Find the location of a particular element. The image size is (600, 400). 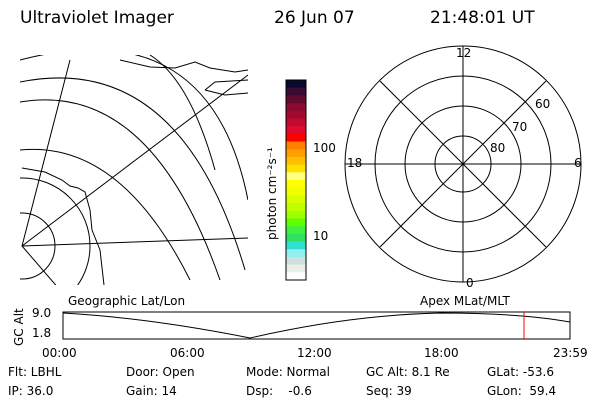

altitude-timeline is located at coordinates (316, 325).